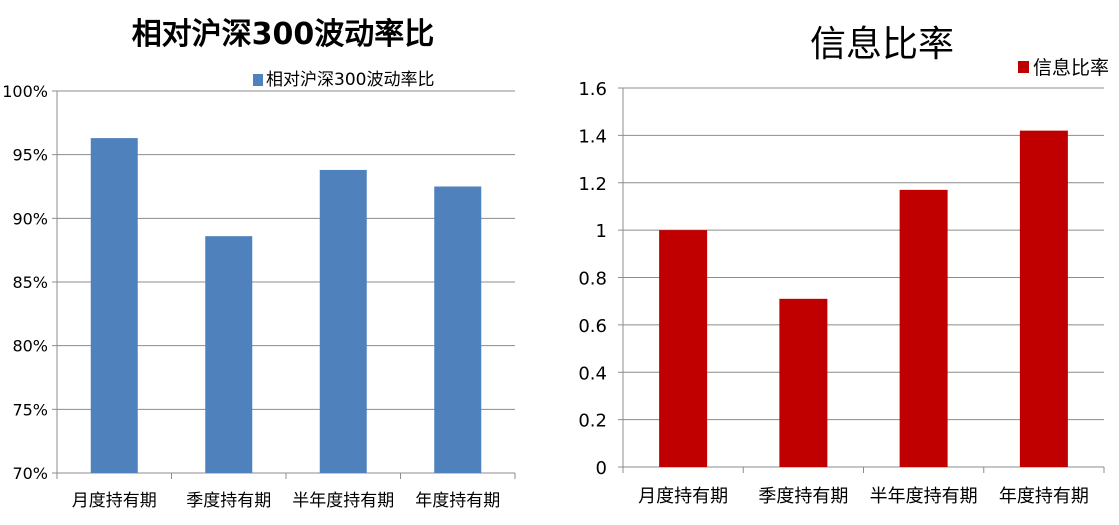 The image size is (1119, 525). What do you see at coordinates (350, 80) in the screenshot?
I see `left-legend-label: 相对沪深300波动率比` at bounding box center [350, 80].